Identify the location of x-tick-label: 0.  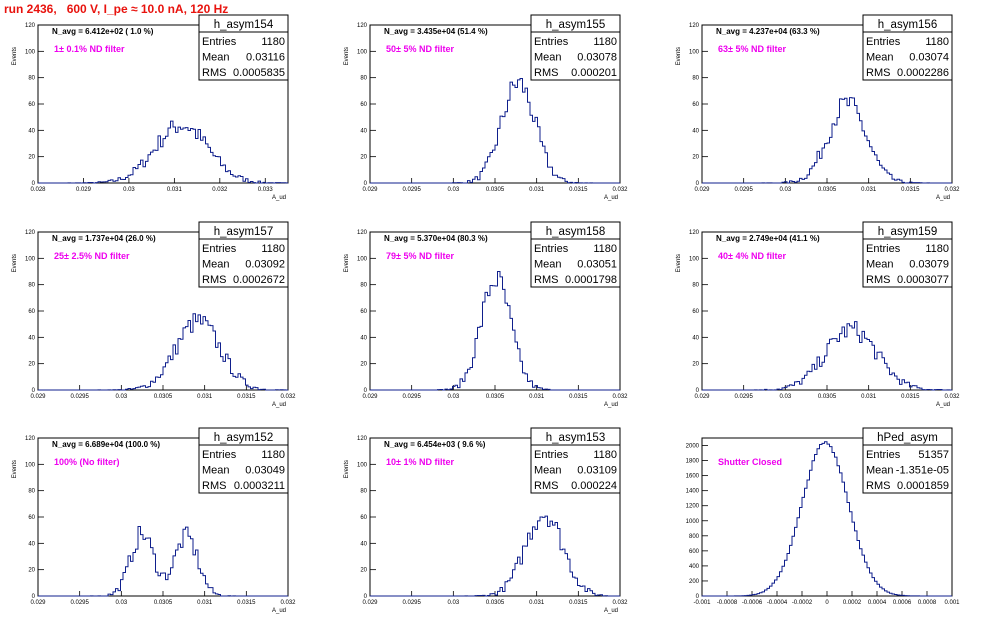
(827, 603).